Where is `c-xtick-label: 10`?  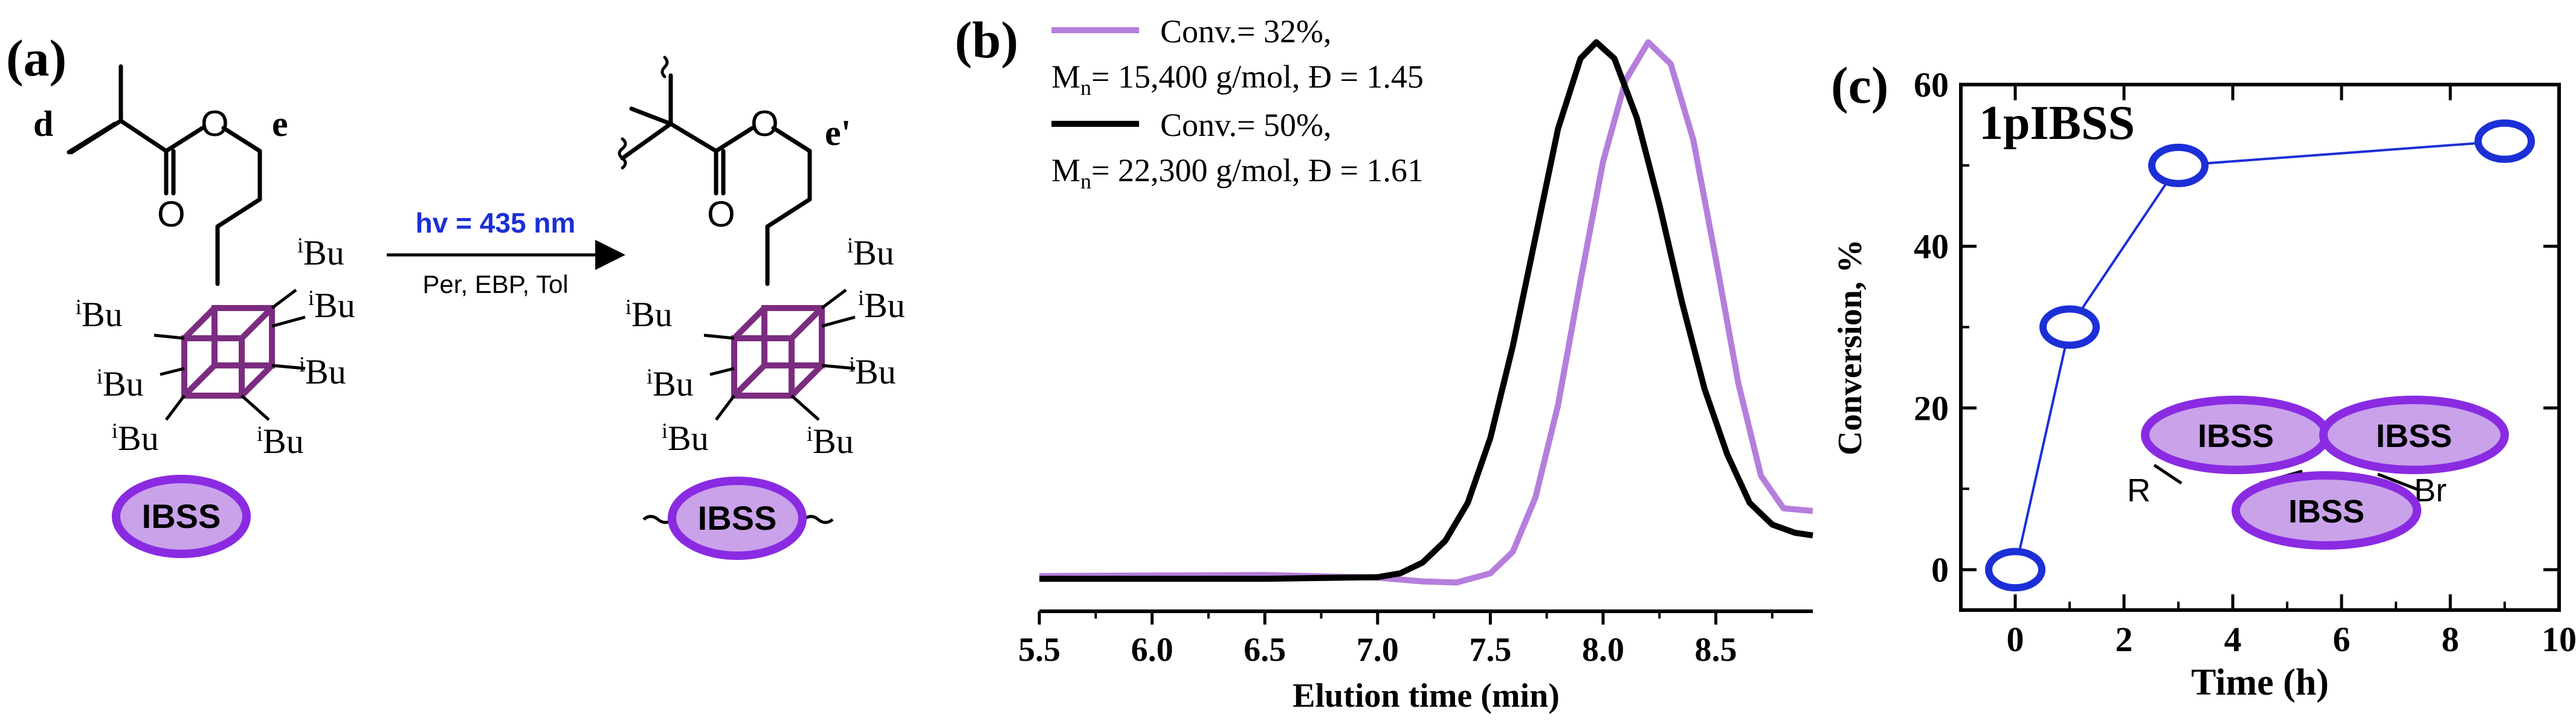 c-xtick-label: 10 is located at coordinates (2559, 639).